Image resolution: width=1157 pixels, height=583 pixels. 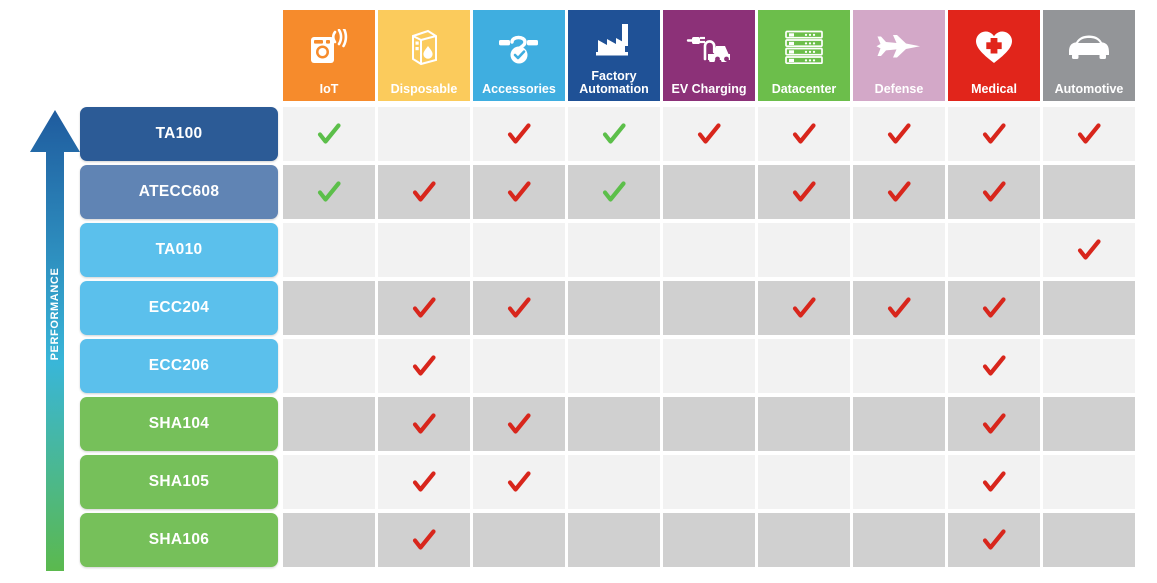 I want to click on support-cell-ta100-factory-automation, so click(x=614, y=134).